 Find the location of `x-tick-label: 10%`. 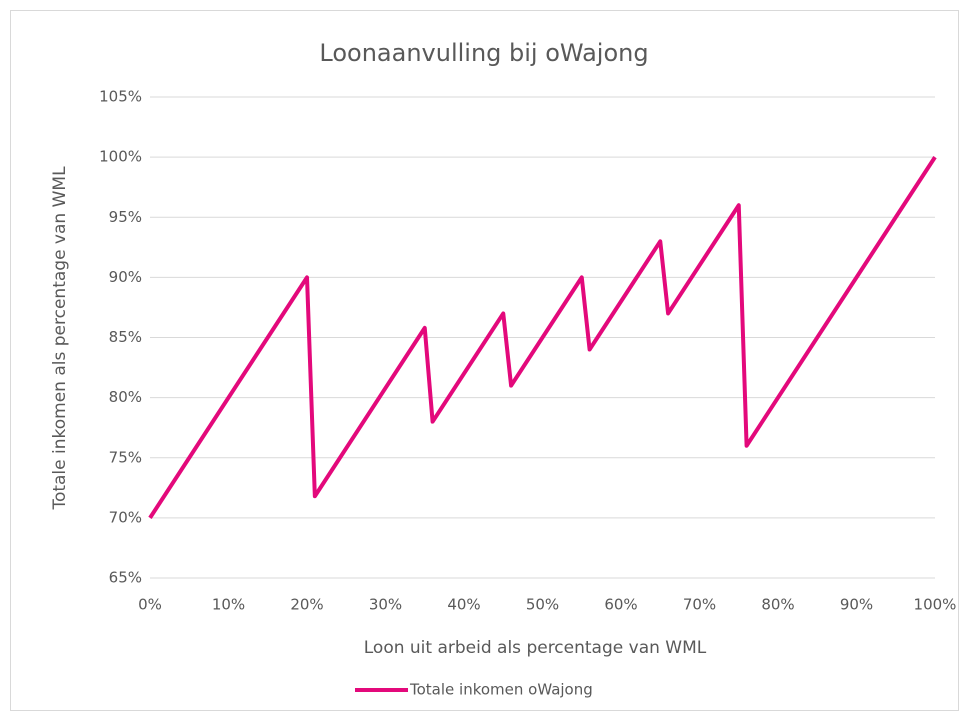

x-tick-label: 10% is located at coordinates (228, 605).